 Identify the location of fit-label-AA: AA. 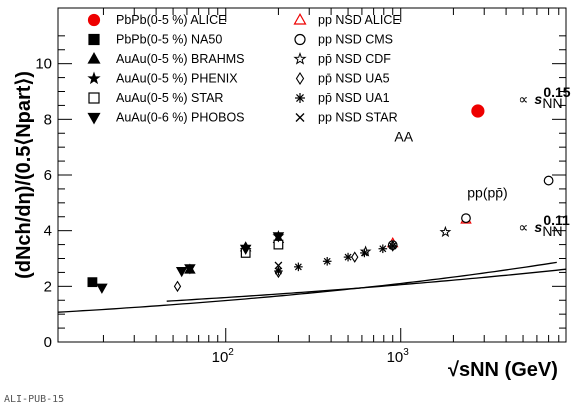
(403, 137).